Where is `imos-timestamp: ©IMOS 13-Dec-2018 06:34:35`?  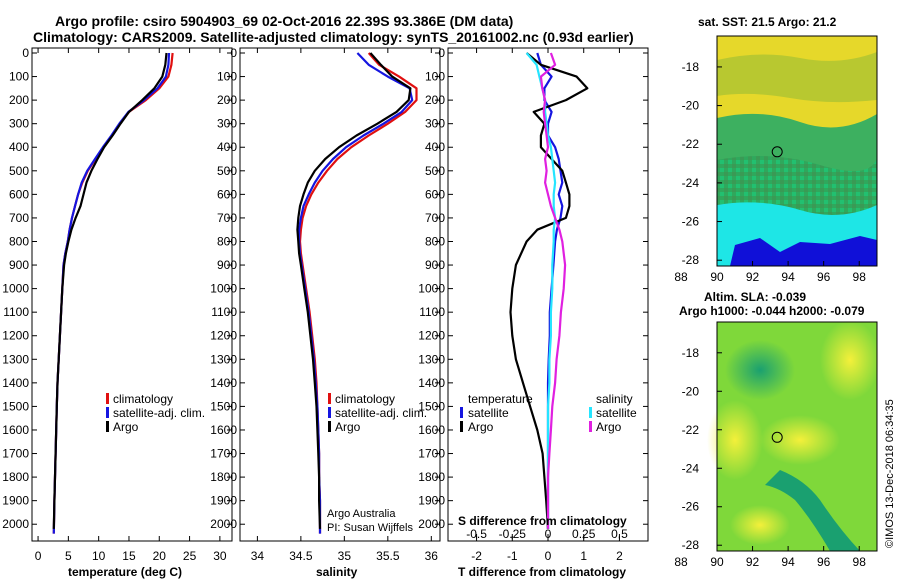
imos-timestamp: ©IMOS 13-Dec-2018 06:34:35 is located at coordinates (890, 473).